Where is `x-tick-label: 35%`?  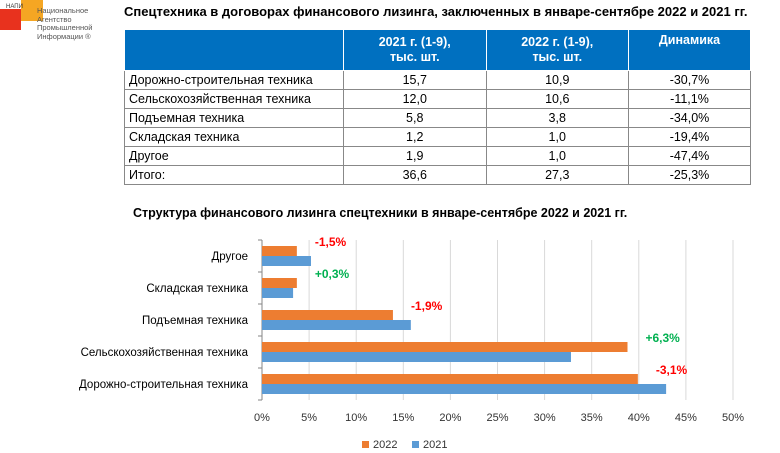 x-tick-label: 35% is located at coordinates (592, 418).